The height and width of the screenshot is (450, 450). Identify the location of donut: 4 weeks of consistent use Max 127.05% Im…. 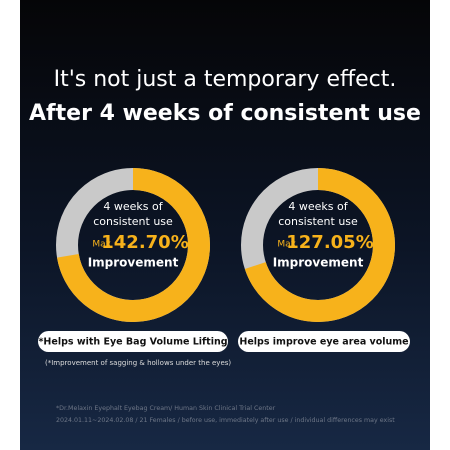
(318, 245).